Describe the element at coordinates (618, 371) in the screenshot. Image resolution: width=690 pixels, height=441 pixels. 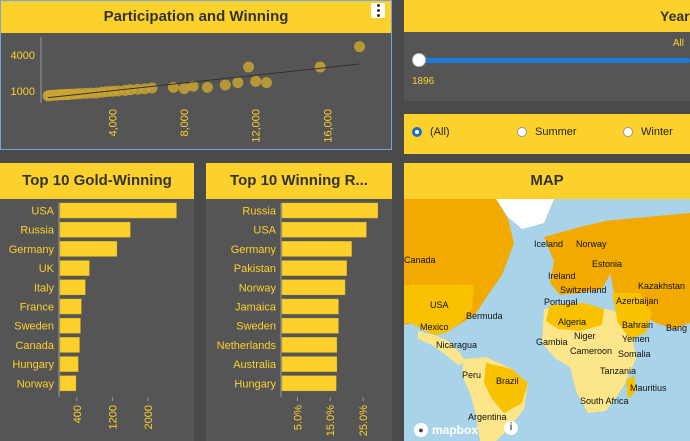
I see `map-label: Tanzania` at that location.